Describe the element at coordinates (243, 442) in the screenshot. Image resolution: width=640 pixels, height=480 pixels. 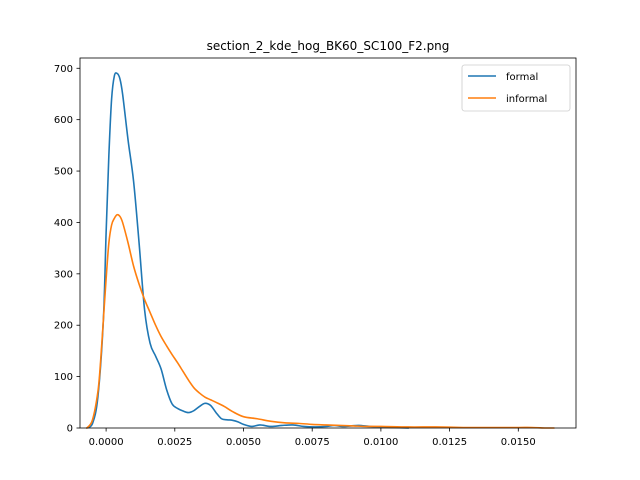
I see `x-tick-label: 0.0050` at that location.